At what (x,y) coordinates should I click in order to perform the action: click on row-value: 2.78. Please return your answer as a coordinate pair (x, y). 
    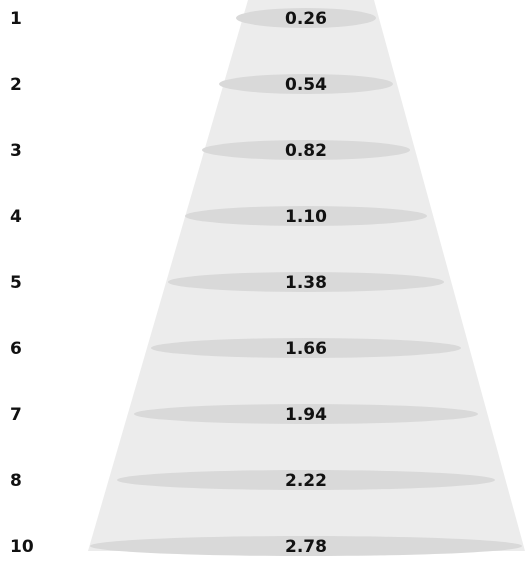
    Looking at the image, I should click on (306, 547).